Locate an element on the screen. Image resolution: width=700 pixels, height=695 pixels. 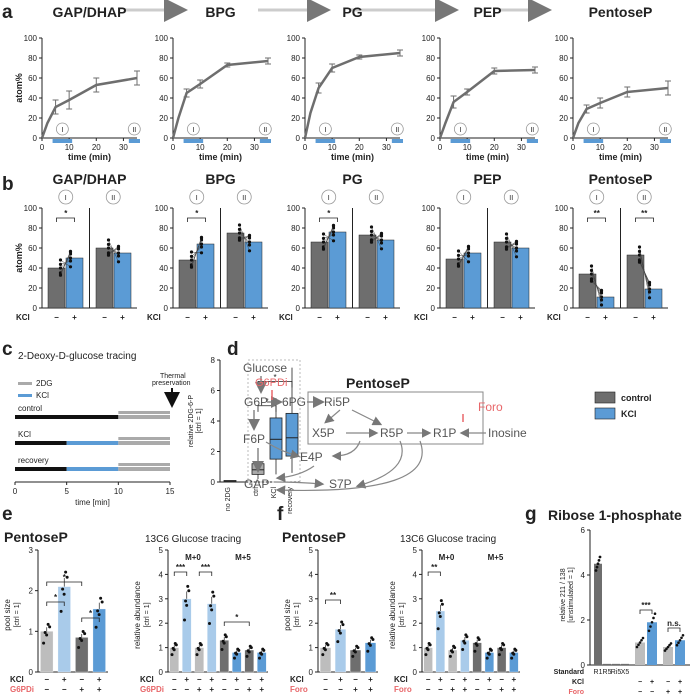
b-yticklabel-1: 40 is located at coordinates (163, 268).